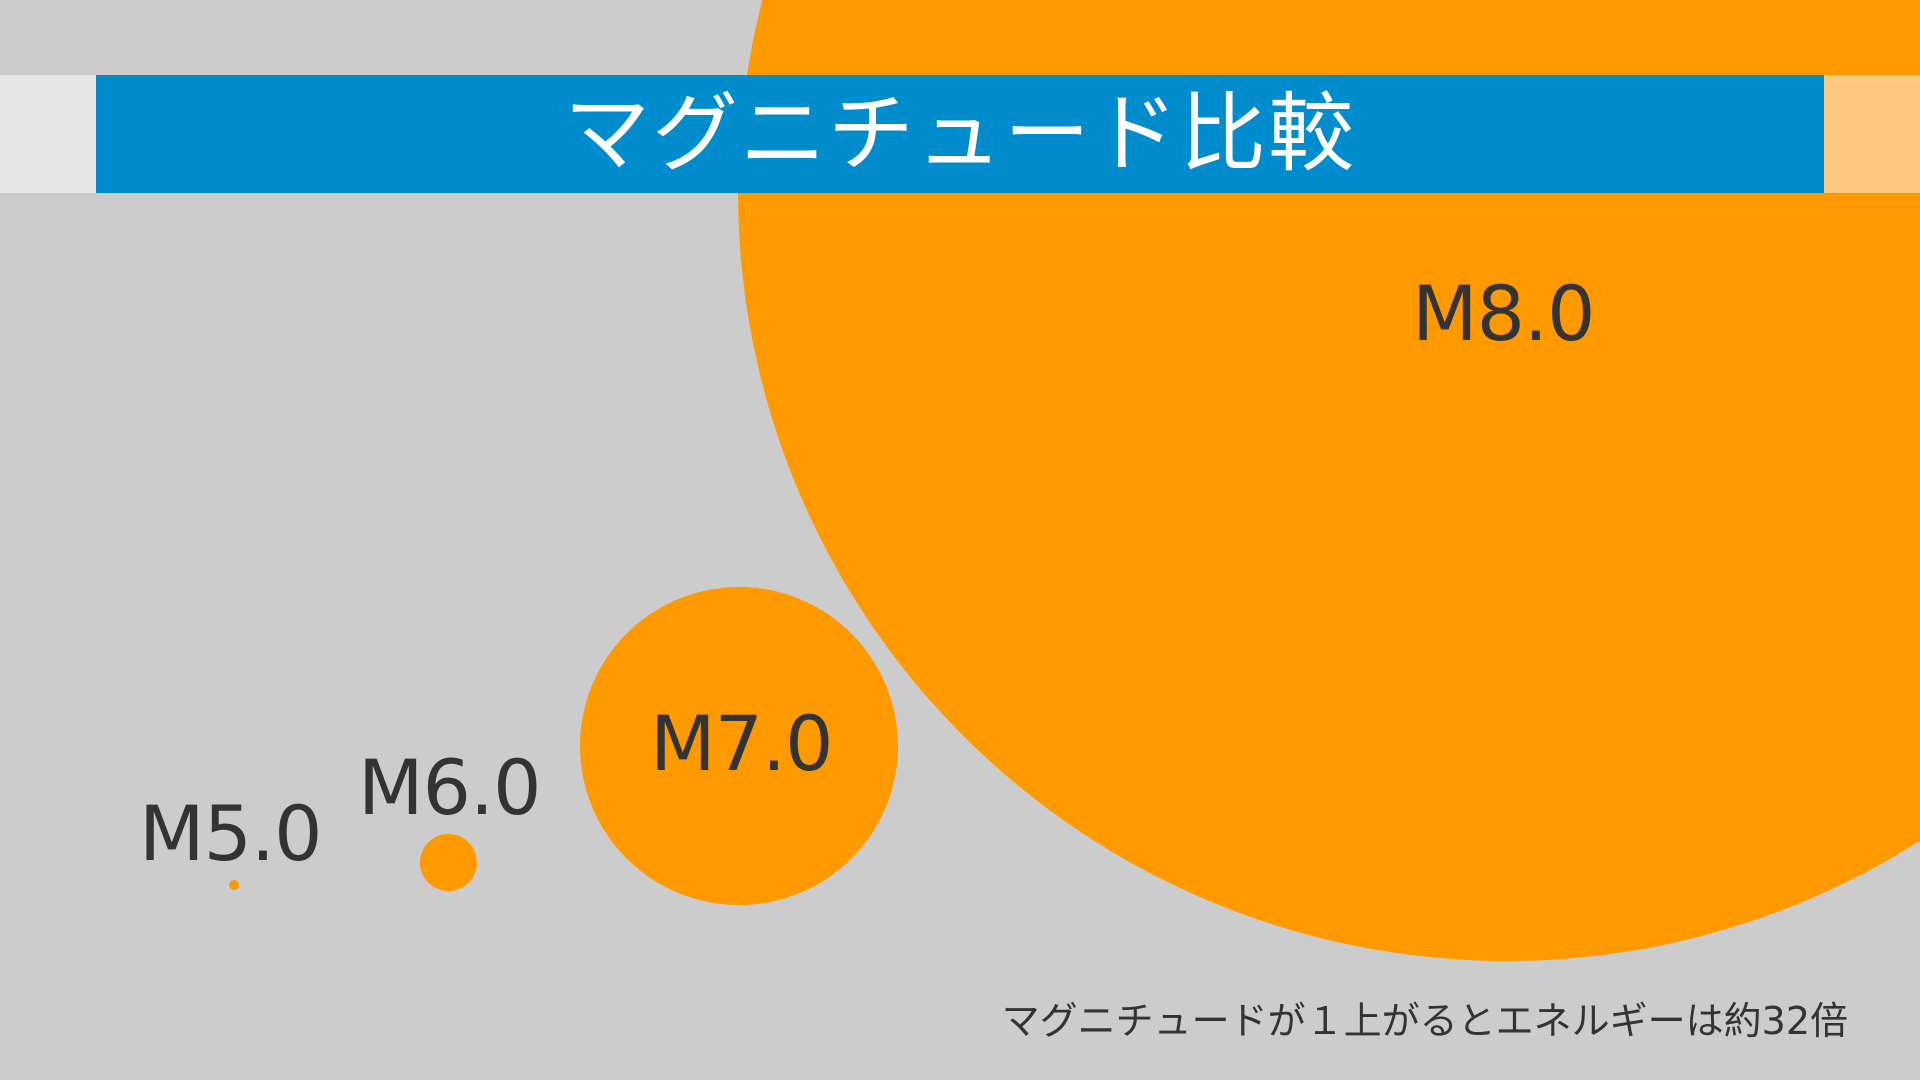 This screenshot has height=1080, width=1920. I want to click on bubble-m5, so click(234, 885).